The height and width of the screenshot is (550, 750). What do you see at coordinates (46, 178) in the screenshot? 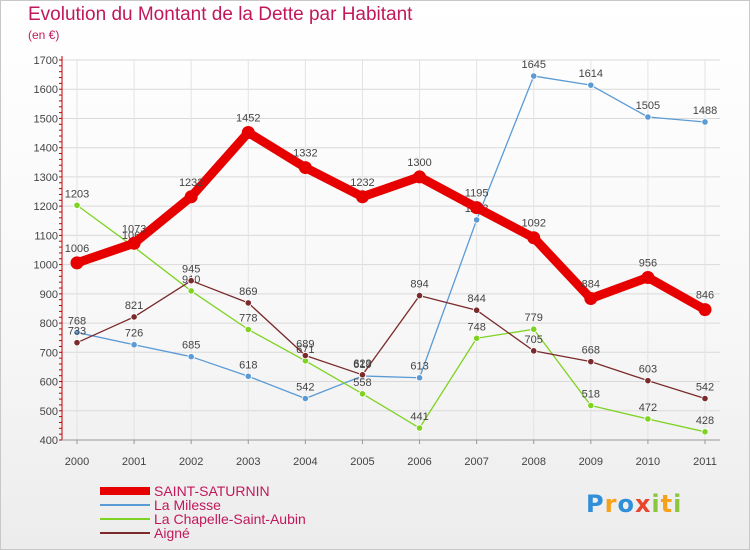
I see `y-tick-label: 1300` at bounding box center [46, 178].